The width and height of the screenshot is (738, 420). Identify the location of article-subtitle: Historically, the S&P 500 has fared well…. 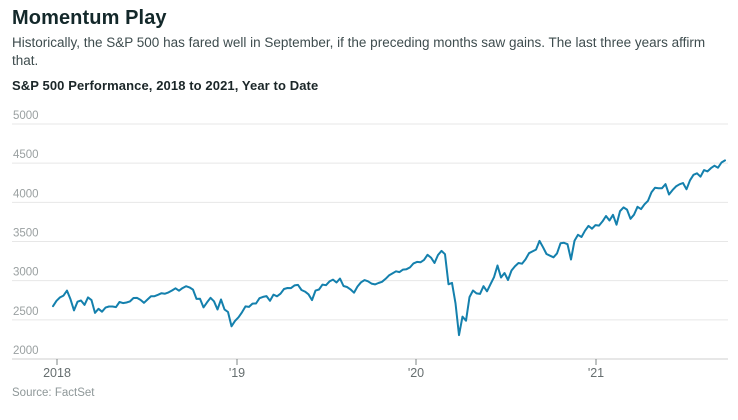
(359, 51).